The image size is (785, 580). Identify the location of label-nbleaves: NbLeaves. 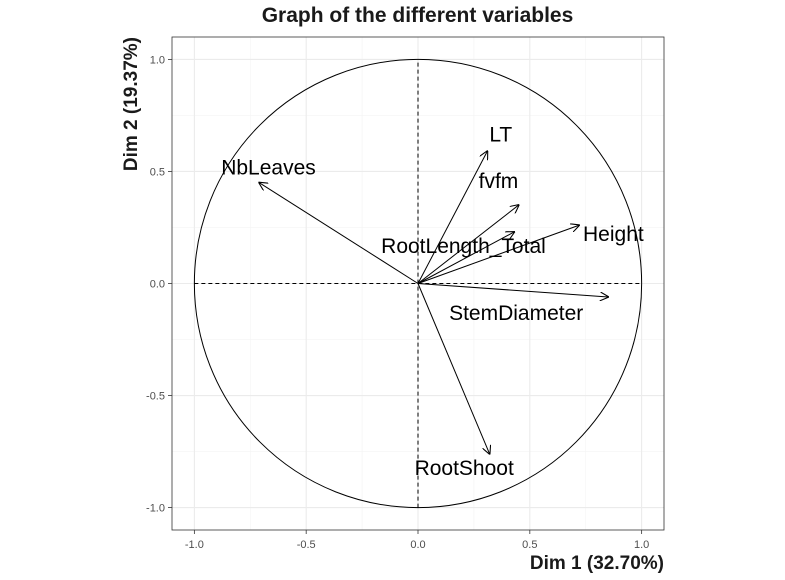
(268, 168).